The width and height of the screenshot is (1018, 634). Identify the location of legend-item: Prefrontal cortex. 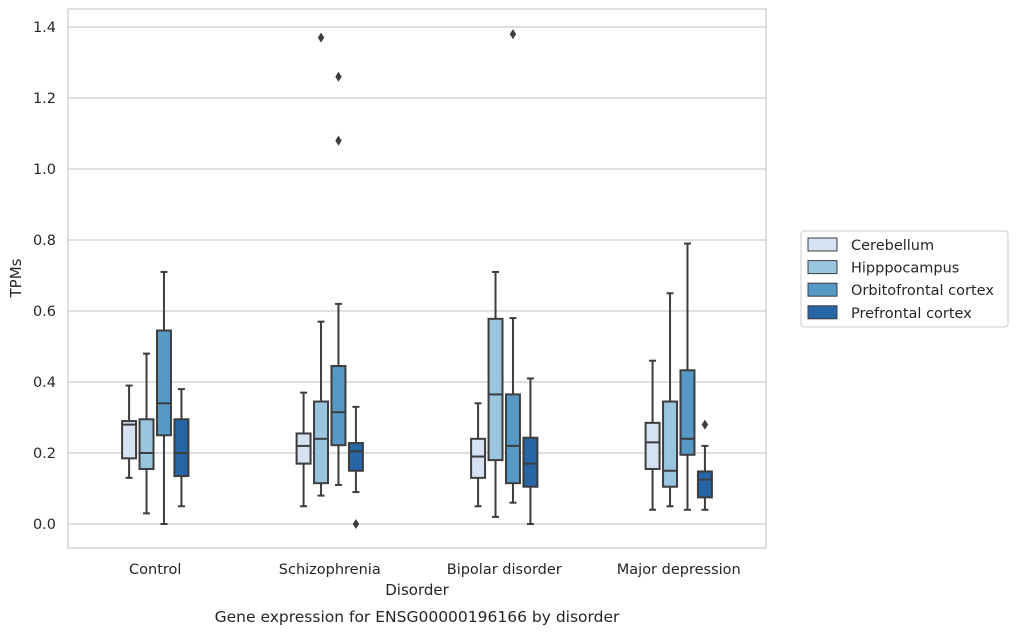
(889, 313).